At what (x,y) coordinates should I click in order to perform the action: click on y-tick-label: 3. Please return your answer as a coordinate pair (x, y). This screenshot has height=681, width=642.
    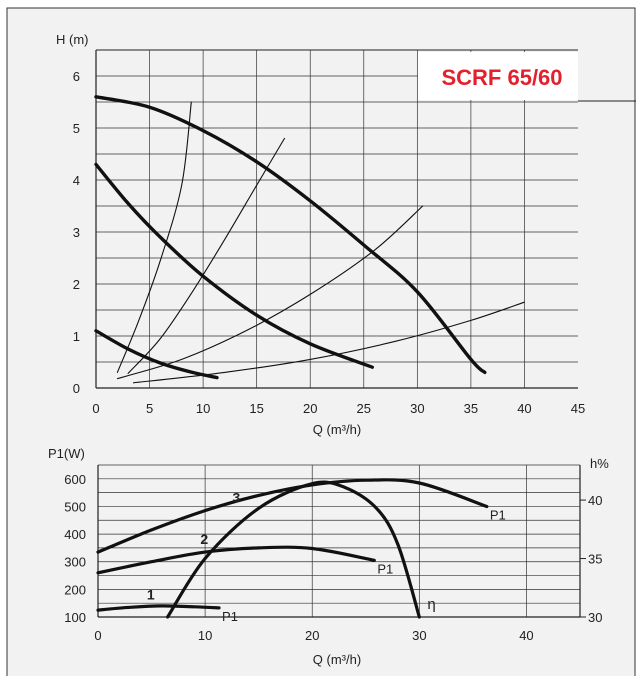
    Looking at the image, I should click on (76, 232).